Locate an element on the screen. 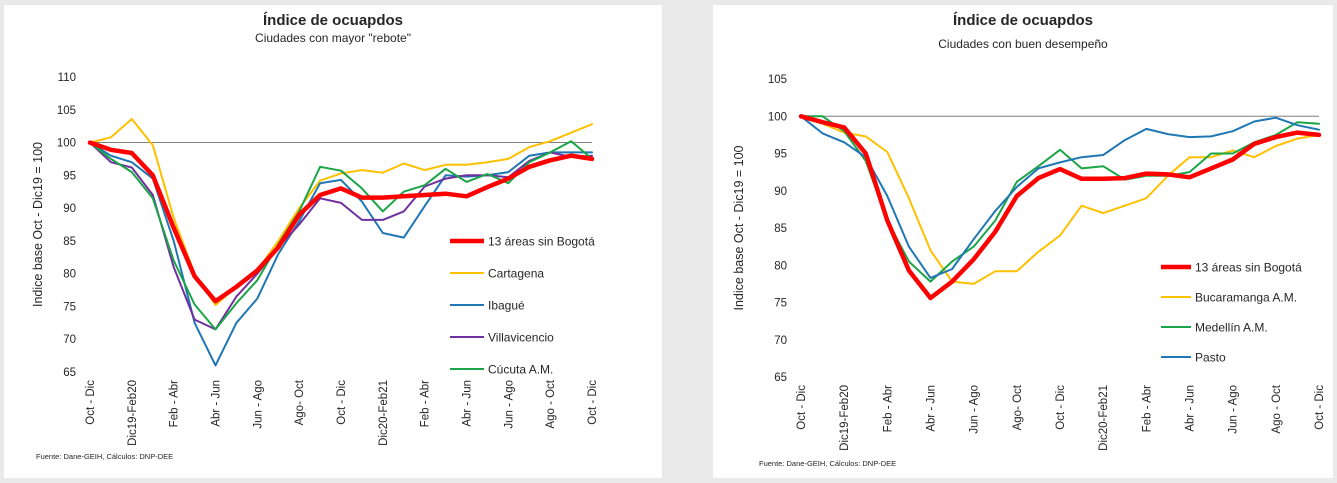 This screenshot has height=483, width=1337. legend-entry: Cartagena is located at coordinates (516, 274).